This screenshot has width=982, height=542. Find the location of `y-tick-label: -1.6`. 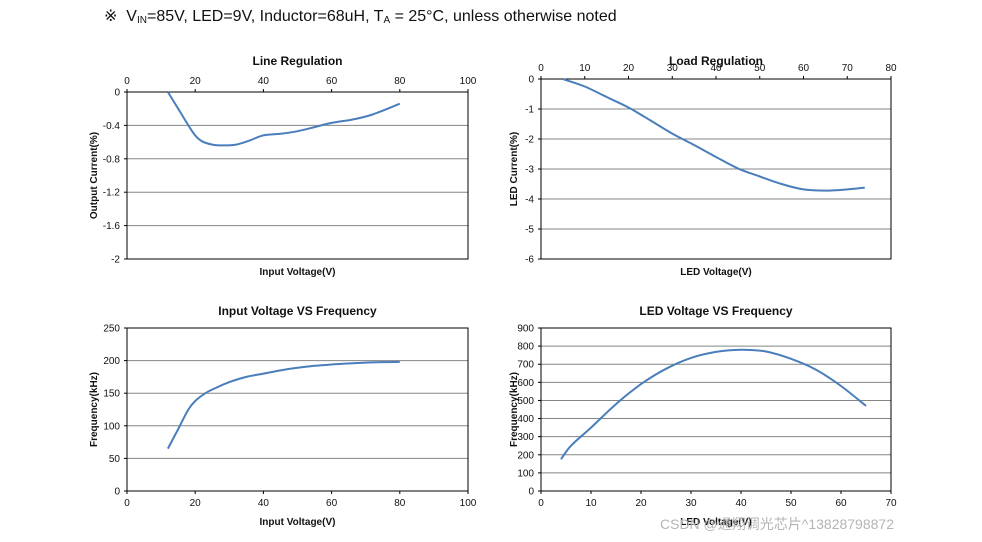

y-tick-label: -1.6 is located at coordinates (112, 226).